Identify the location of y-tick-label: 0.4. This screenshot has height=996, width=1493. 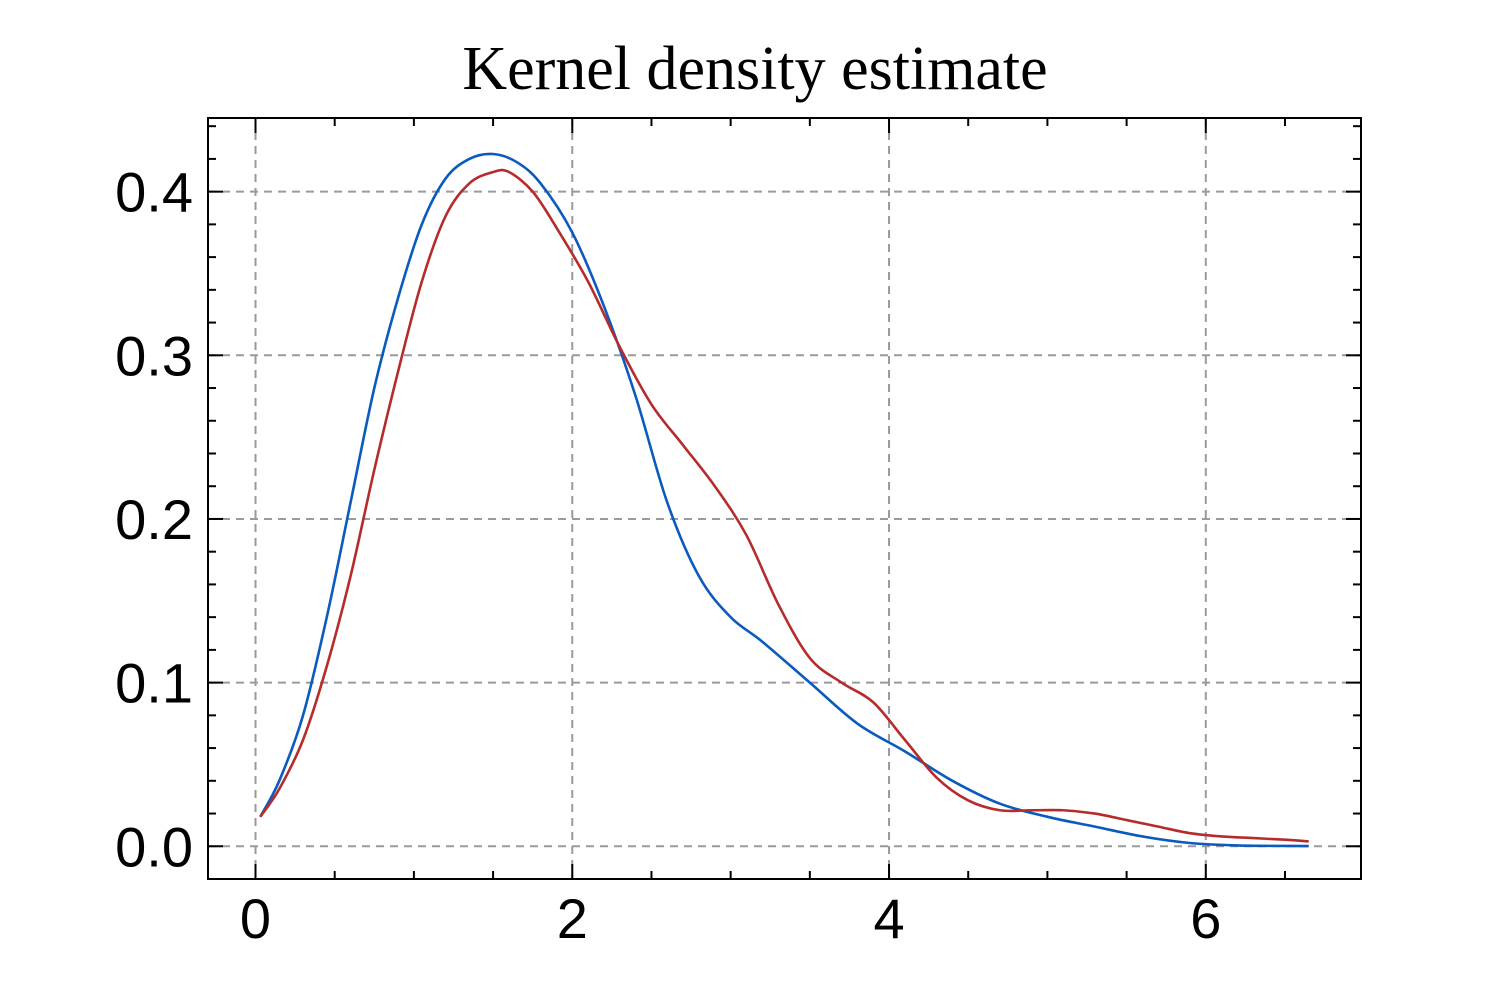
(154, 192).